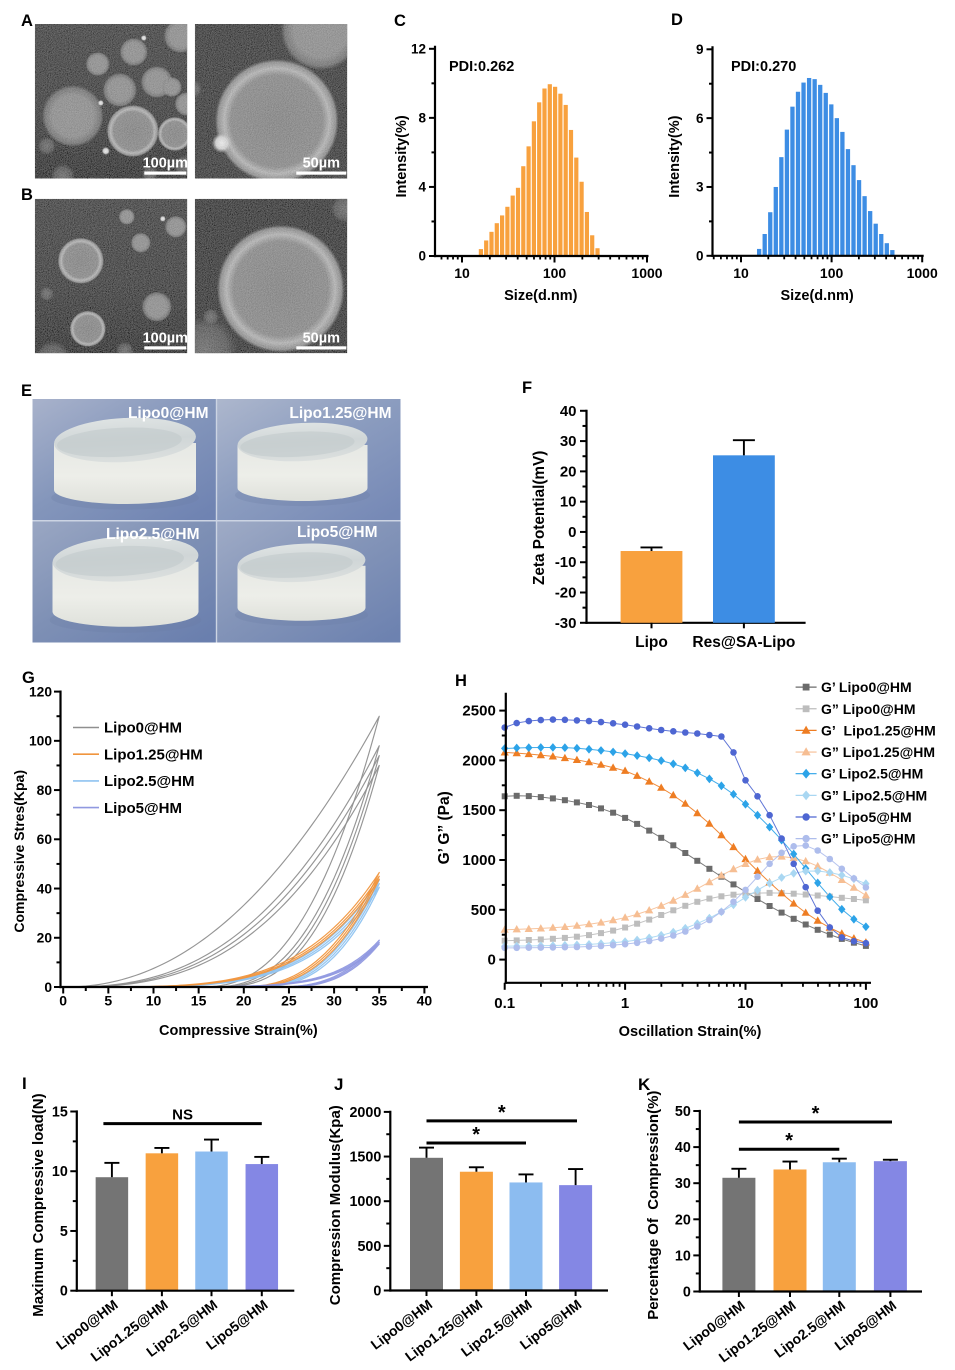 The image size is (955, 1370). I want to click on svg-text: 120, so click(40, 691).